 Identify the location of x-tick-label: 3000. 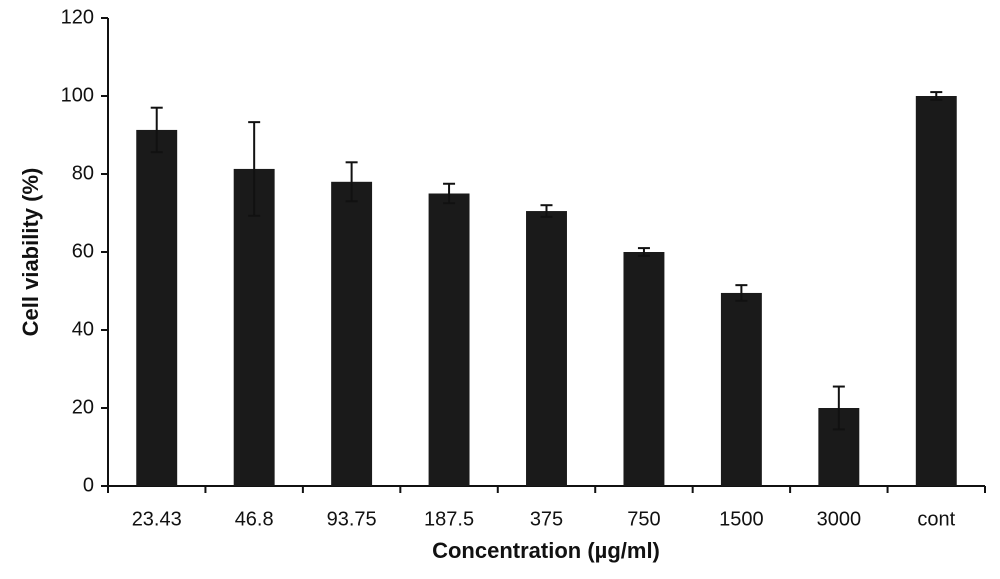
(839, 519).